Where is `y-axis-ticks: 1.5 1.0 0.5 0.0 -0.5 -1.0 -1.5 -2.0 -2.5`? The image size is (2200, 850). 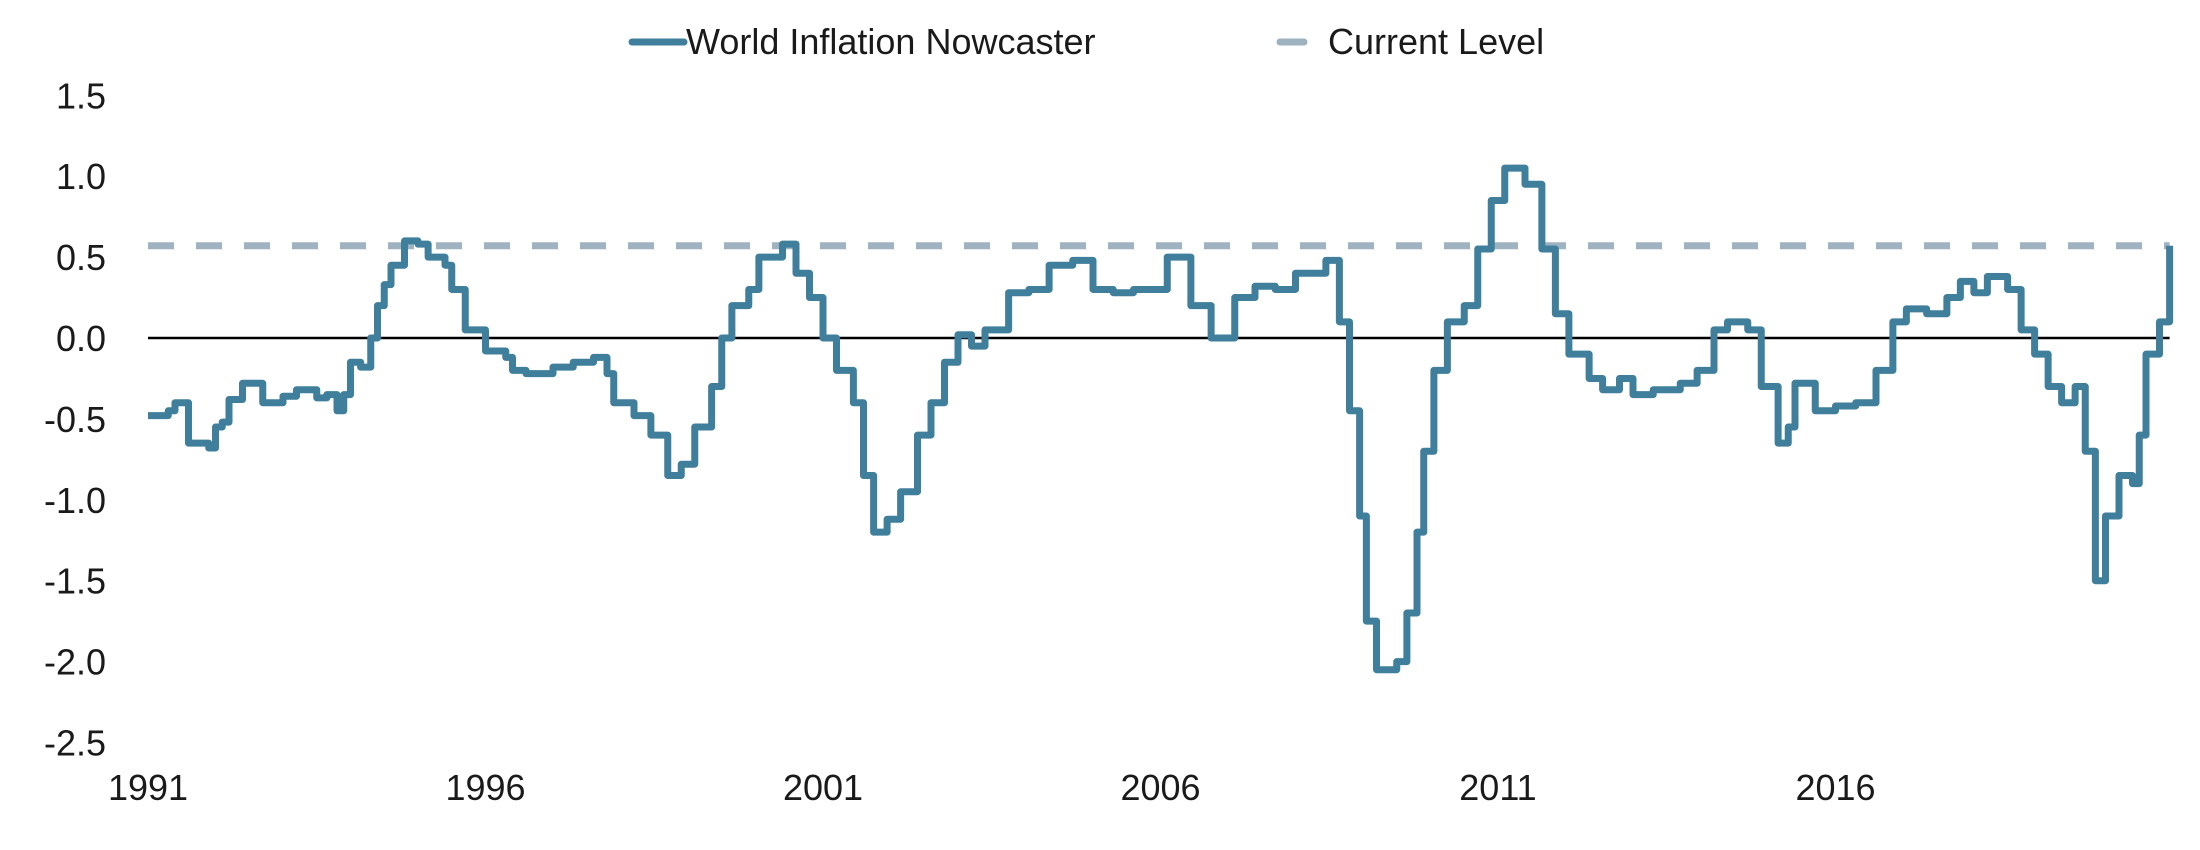
y-axis-ticks: 1.5 1.0 0.5 0.0 -0.5 -1.0 -1.5 -2.0 -2.5 is located at coordinates (75, 419).